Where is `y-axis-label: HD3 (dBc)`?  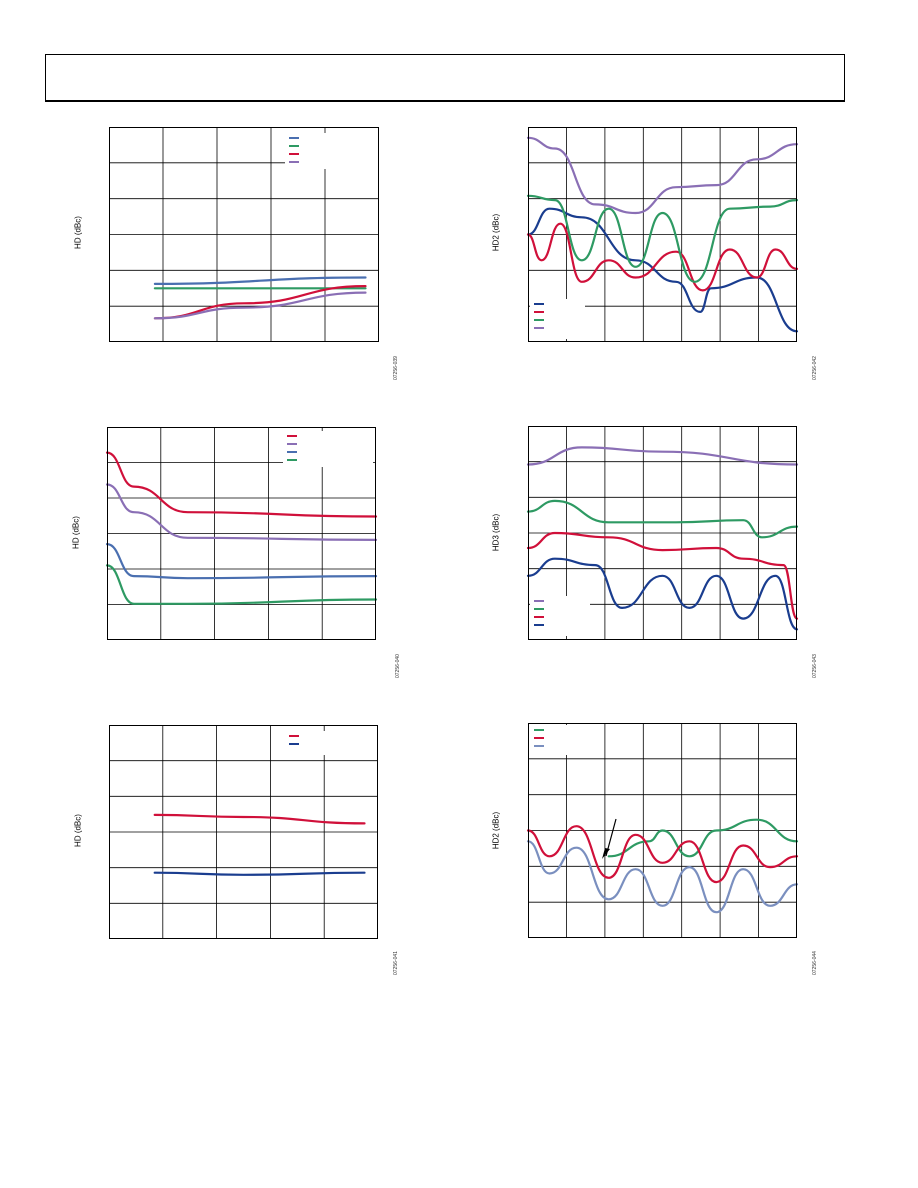
y-axis-label: HD3 (dBc) is located at coordinates (496, 532).